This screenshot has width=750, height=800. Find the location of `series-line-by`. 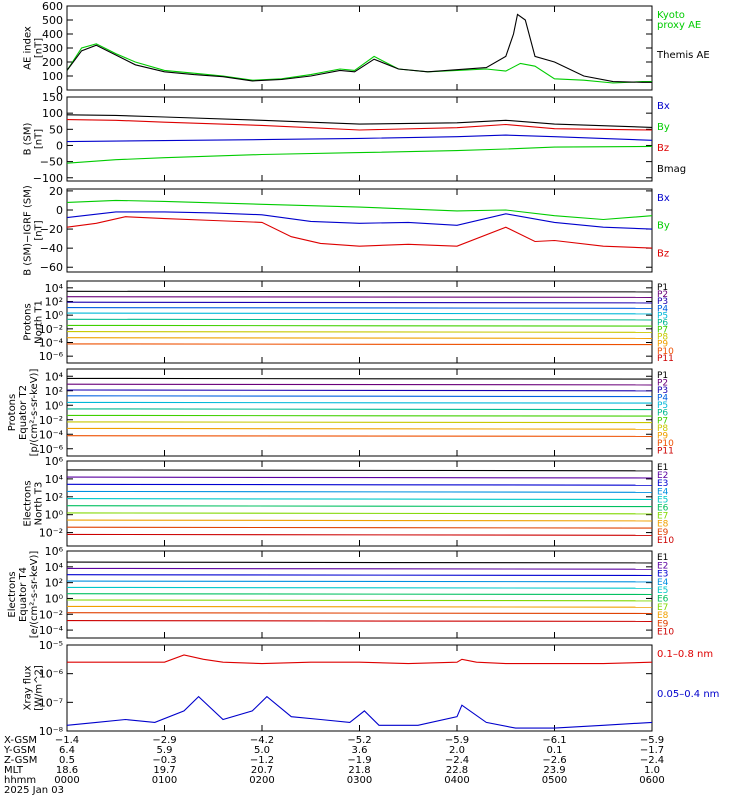

series-line-by is located at coordinates (359, 154).